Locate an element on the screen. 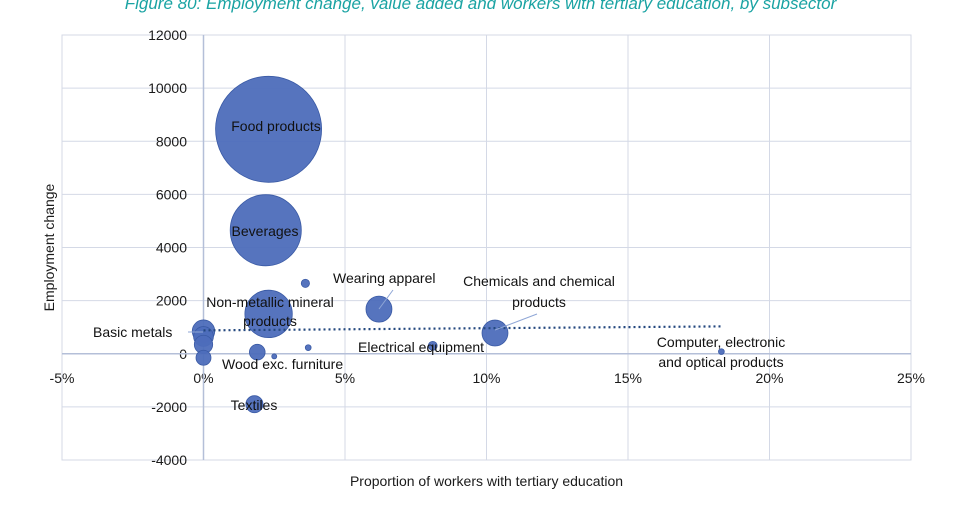 The height and width of the screenshot is (525, 961). y-tick-label: 6000 is located at coordinates (171, 194).